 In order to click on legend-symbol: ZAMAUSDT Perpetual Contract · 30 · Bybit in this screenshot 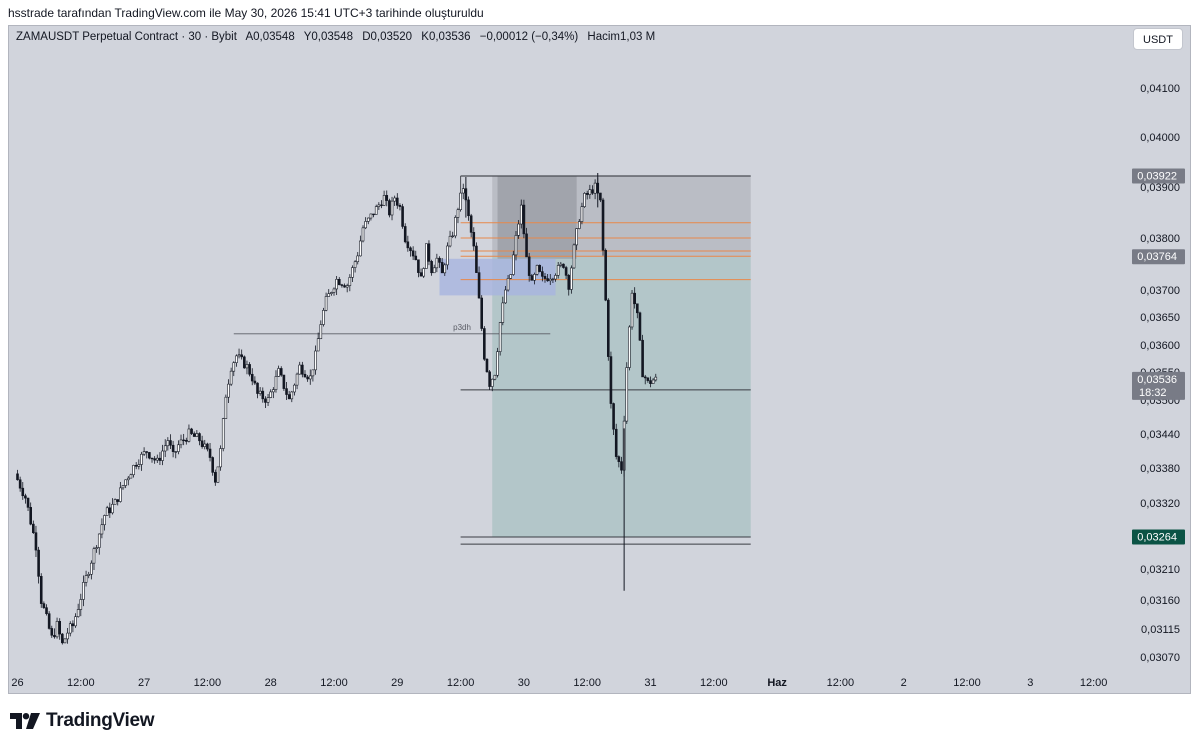, I will do `click(126, 37)`.